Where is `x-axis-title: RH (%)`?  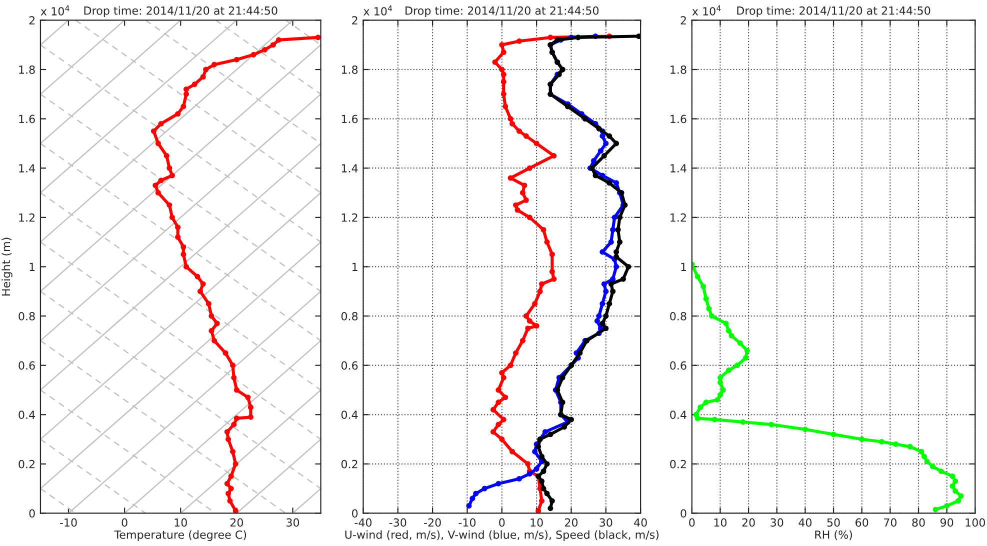 x-axis-title: RH (%) is located at coordinates (833, 535).